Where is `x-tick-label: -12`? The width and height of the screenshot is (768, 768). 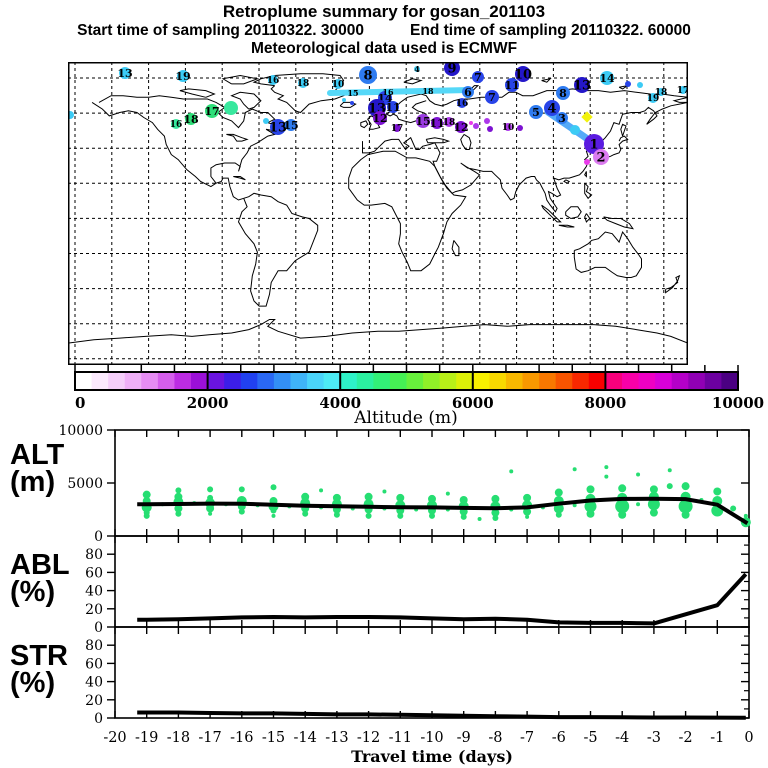 x-tick-label: -12 is located at coordinates (368, 738).